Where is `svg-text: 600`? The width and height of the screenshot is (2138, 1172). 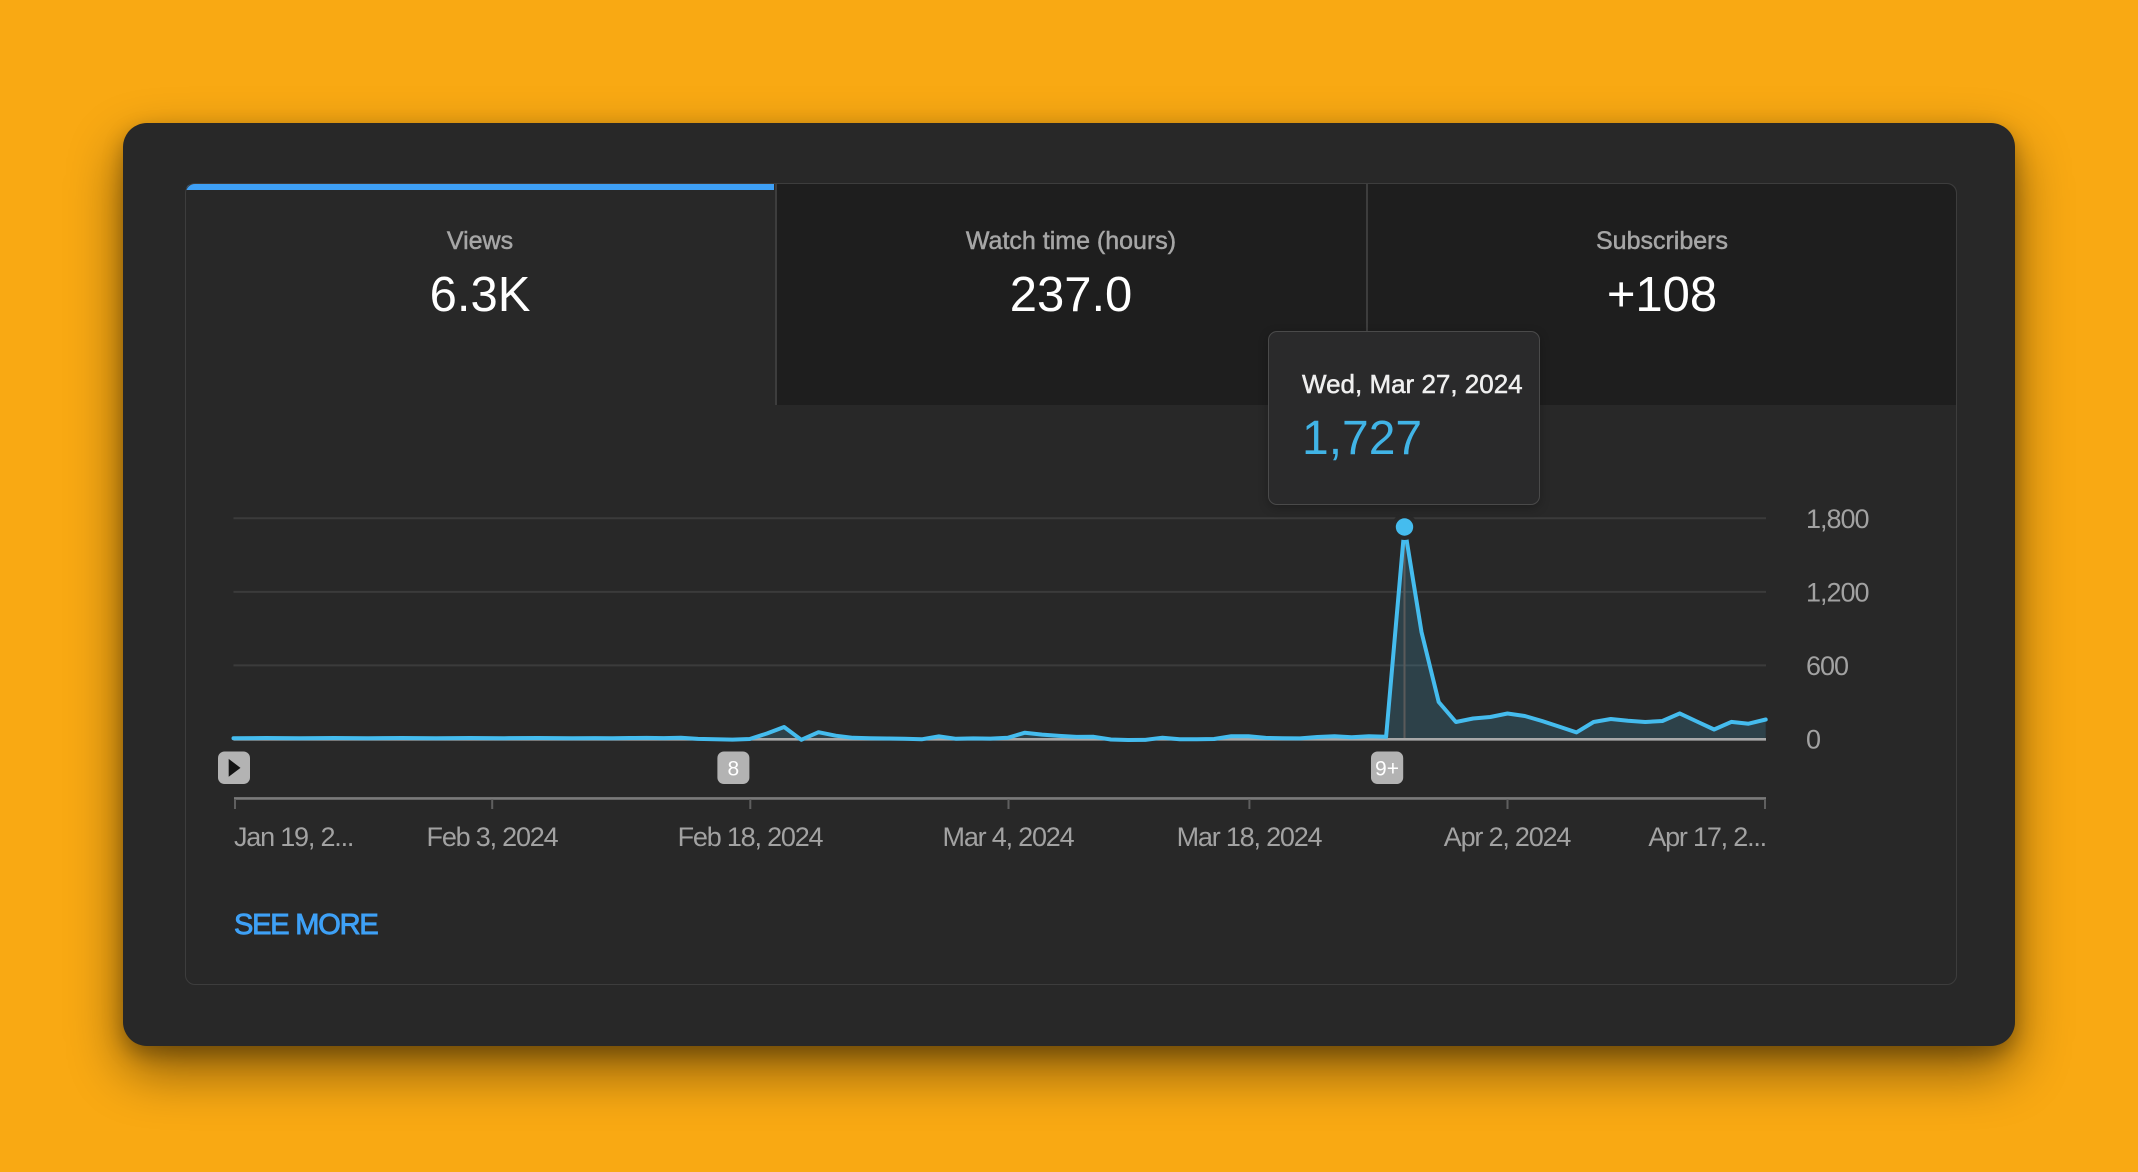 svg-text: 600 is located at coordinates (1827, 666).